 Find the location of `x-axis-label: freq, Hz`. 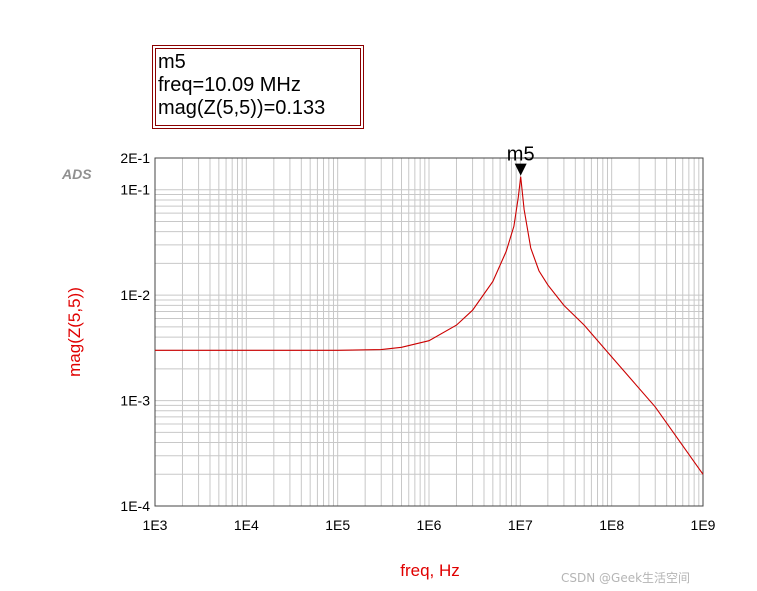

x-axis-label: freq, Hz is located at coordinates (430, 570).